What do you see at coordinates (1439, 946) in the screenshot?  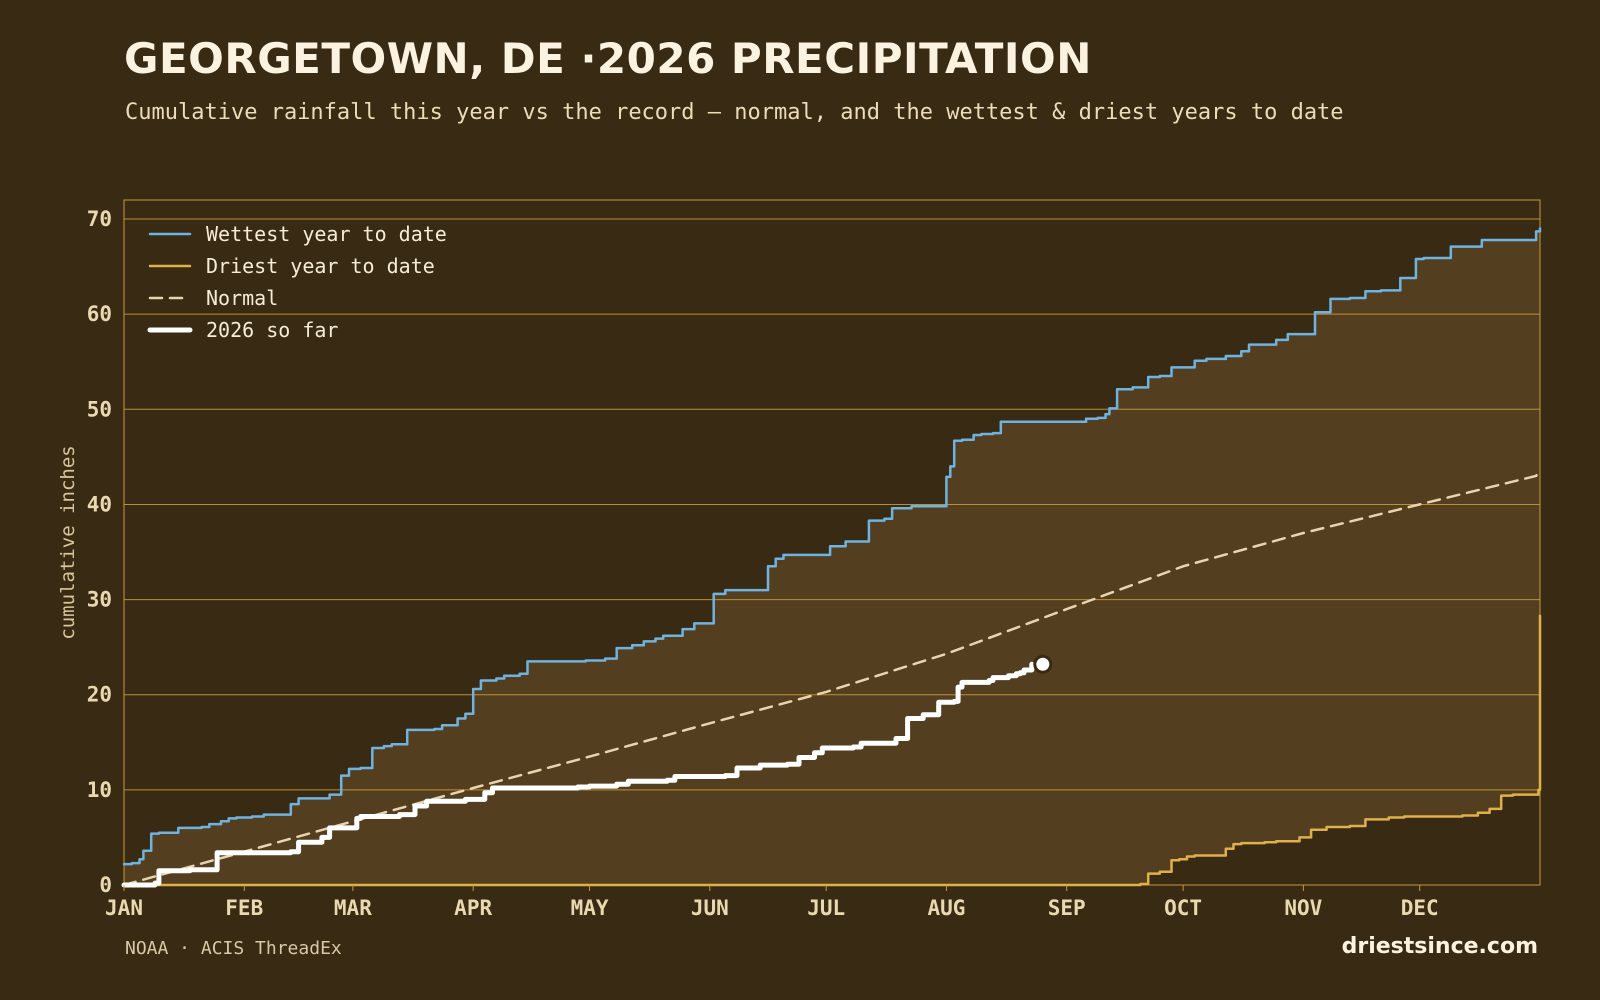 I see `site-url: driestsince.com` at bounding box center [1439, 946].